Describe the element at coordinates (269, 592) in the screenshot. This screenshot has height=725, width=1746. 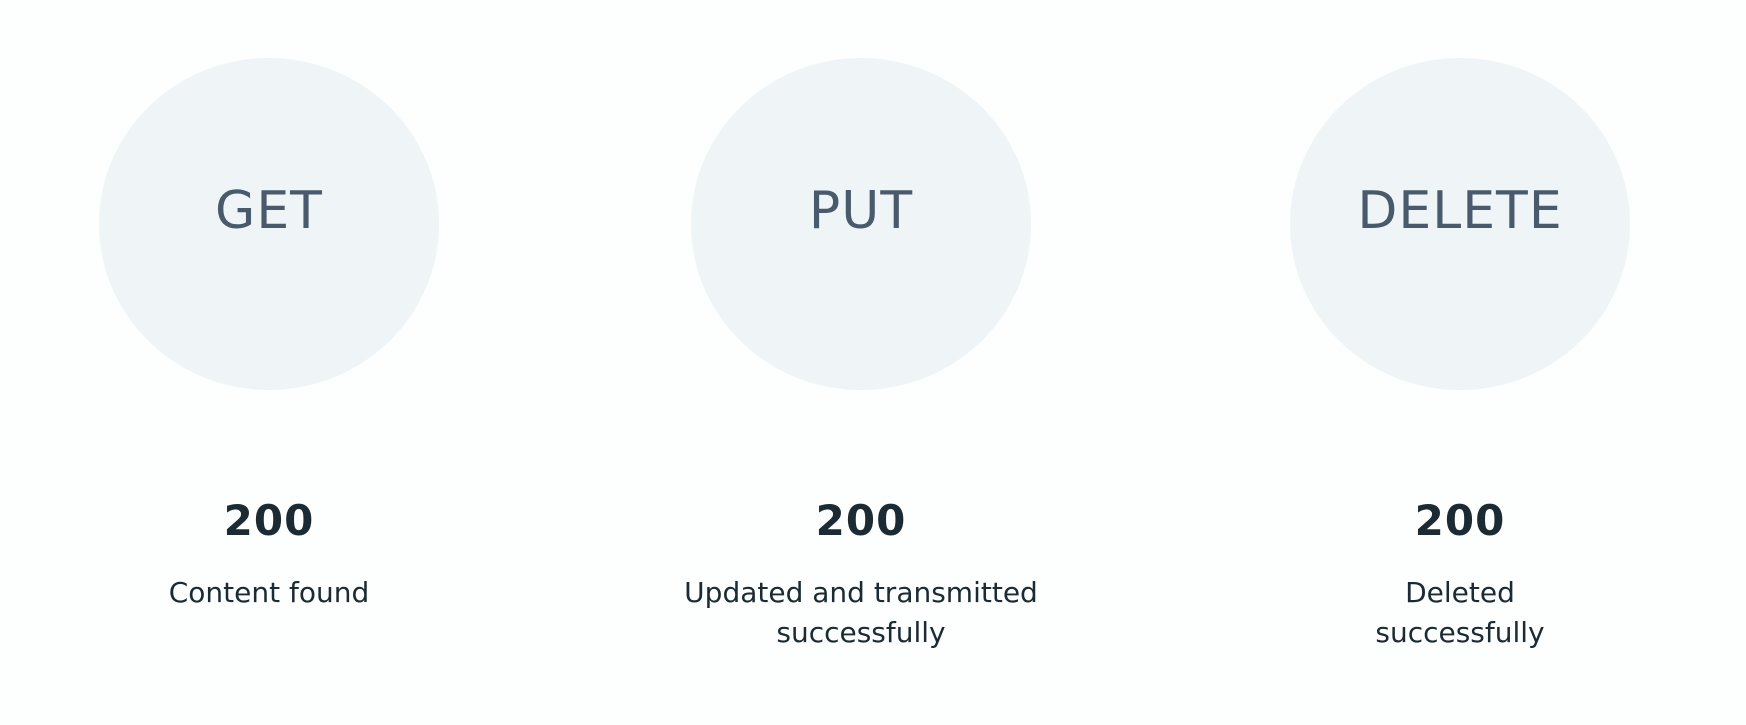
I see `method-get-status-description: Content found` at that location.